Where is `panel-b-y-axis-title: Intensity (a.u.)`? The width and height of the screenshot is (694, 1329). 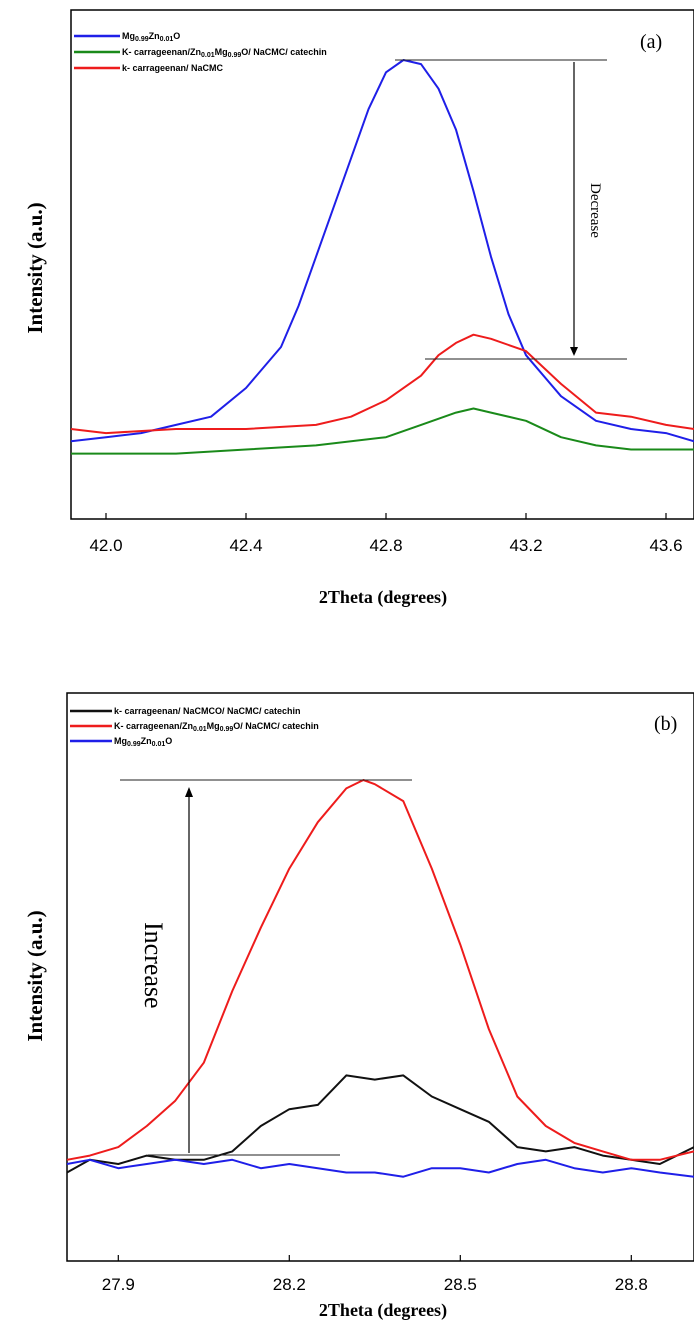 panel-b-y-axis-title: Intensity (a.u.) is located at coordinates (35, 975).